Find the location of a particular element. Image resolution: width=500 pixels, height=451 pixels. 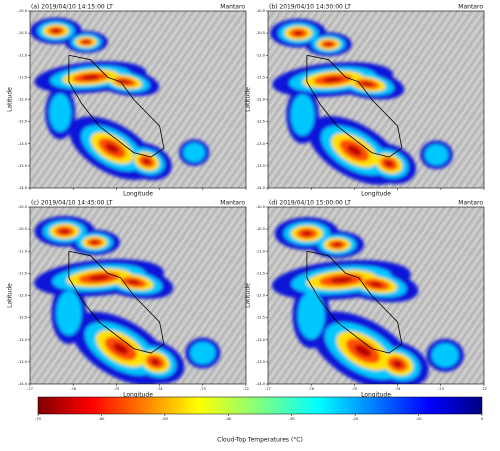

colorbar-tick-label: -30 is located at coordinates (292, 419).